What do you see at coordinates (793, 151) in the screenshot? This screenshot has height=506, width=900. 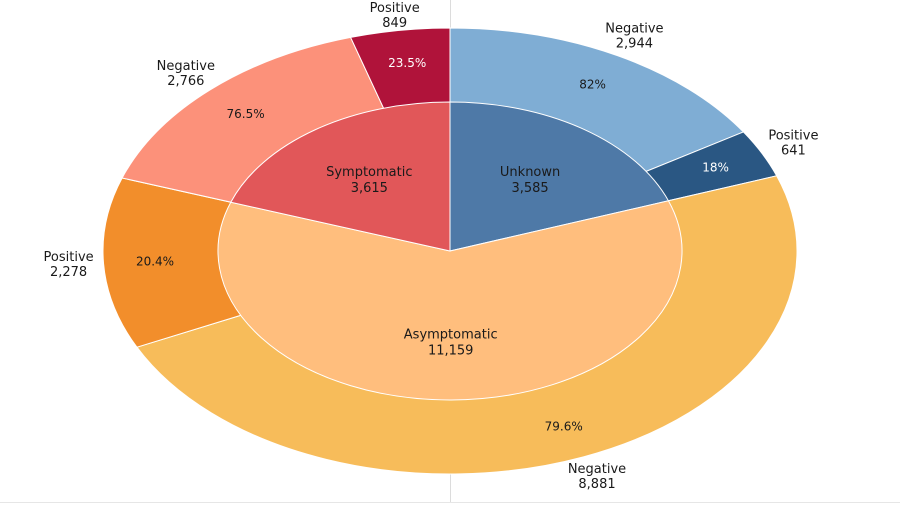 I see `outer-label-unknown-positive-value: 641` at bounding box center [793, 151].